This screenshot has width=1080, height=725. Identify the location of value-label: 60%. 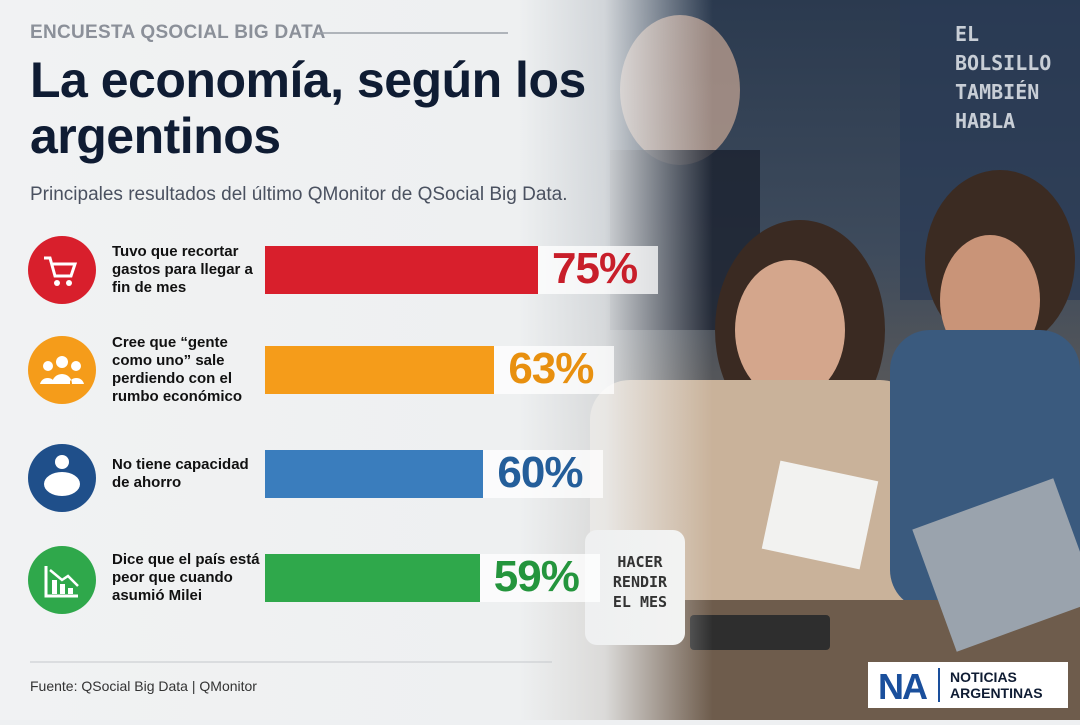
(540, 472).